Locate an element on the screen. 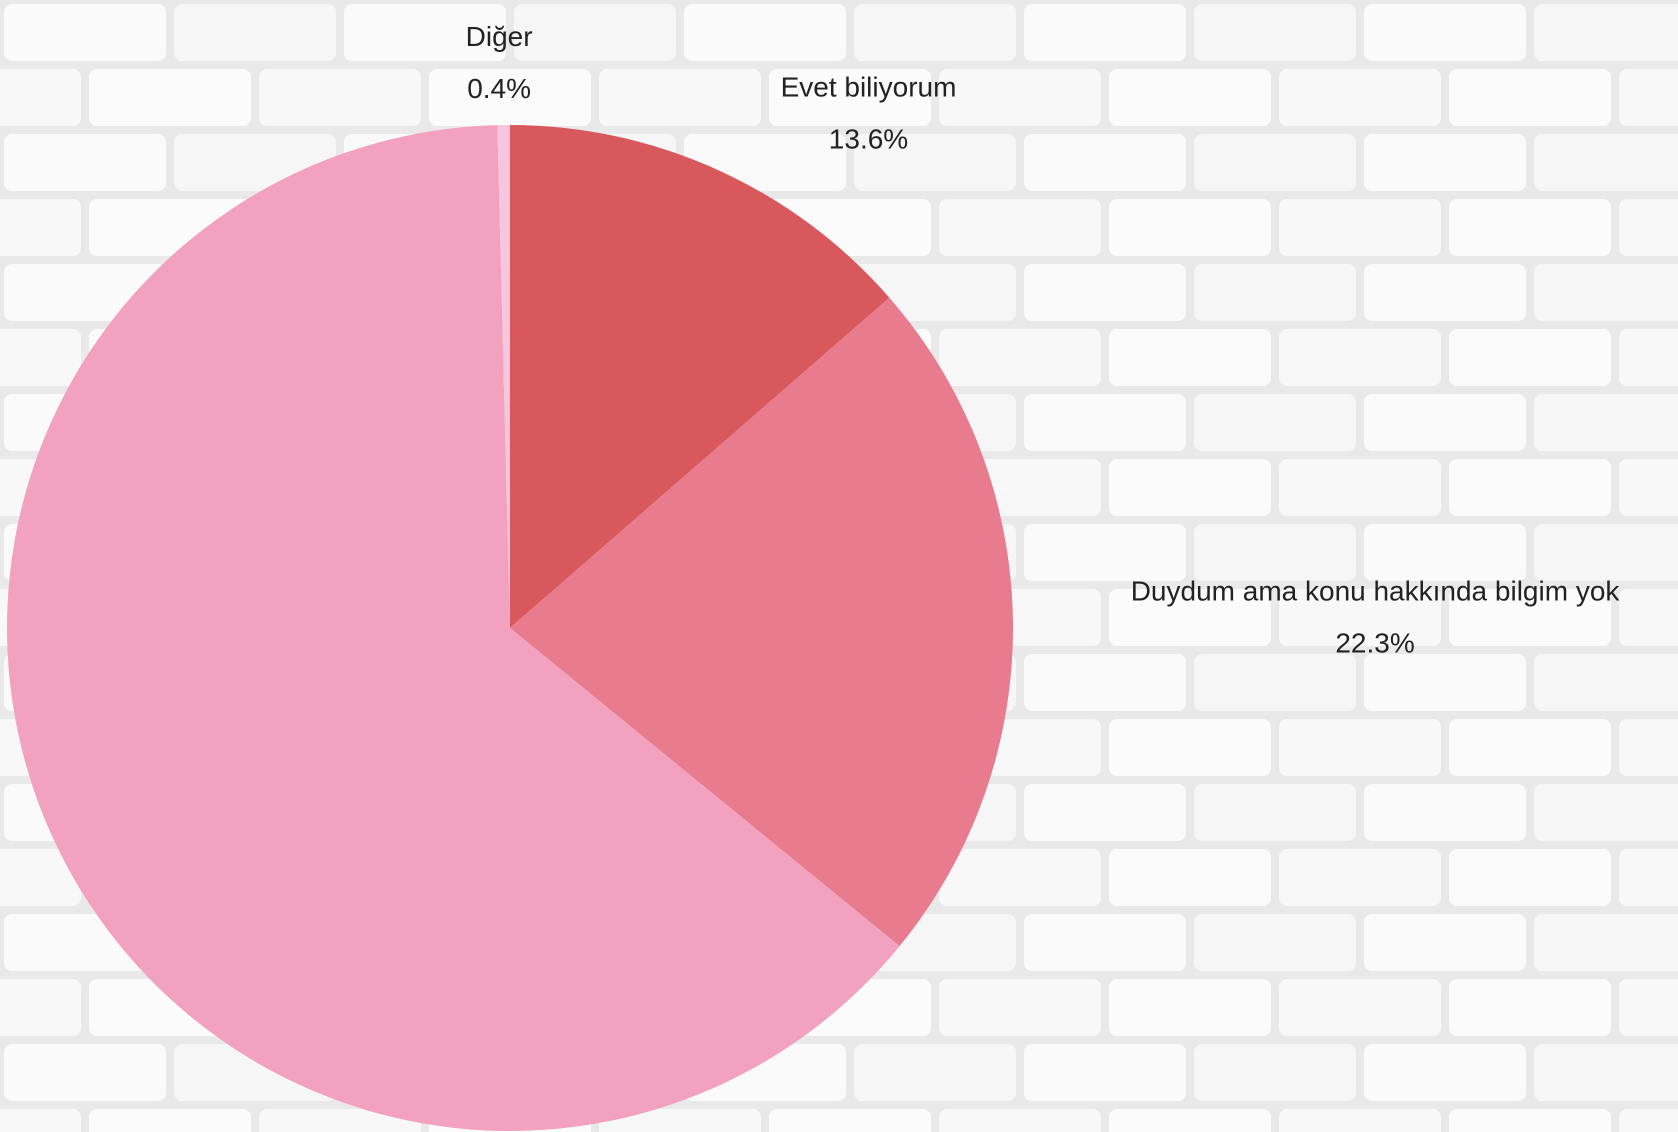  slice-label: Duydum ama konu hakkında bilgim yok is located at coordinates (1376, 591).